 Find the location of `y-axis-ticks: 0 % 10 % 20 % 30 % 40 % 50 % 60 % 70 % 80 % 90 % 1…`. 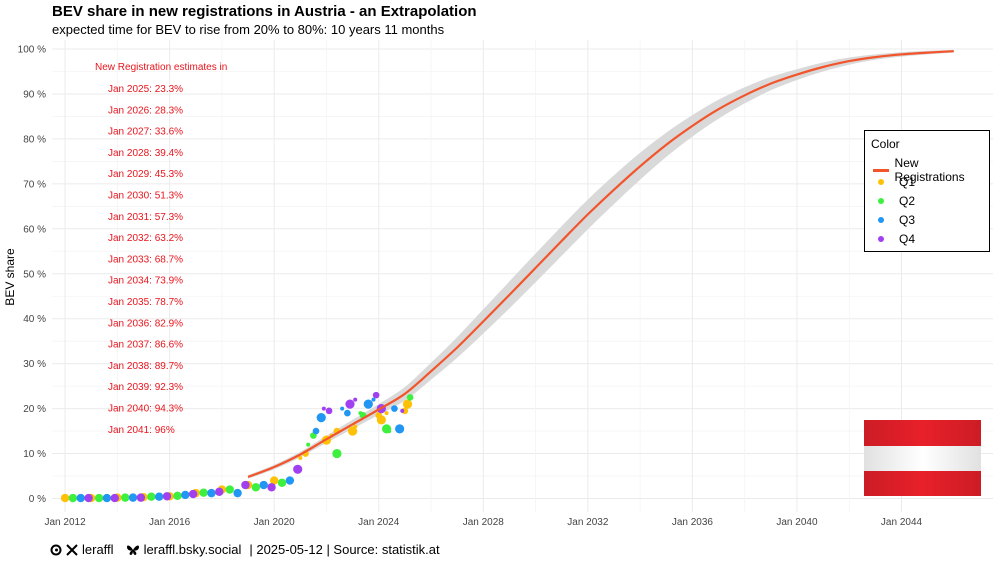

y-axis-ticks: 0 % 10 % 20 % 30 % 40 % 50 % 60 % 70 % 80 % 90 % 1… is located at coordinates (32, 274).